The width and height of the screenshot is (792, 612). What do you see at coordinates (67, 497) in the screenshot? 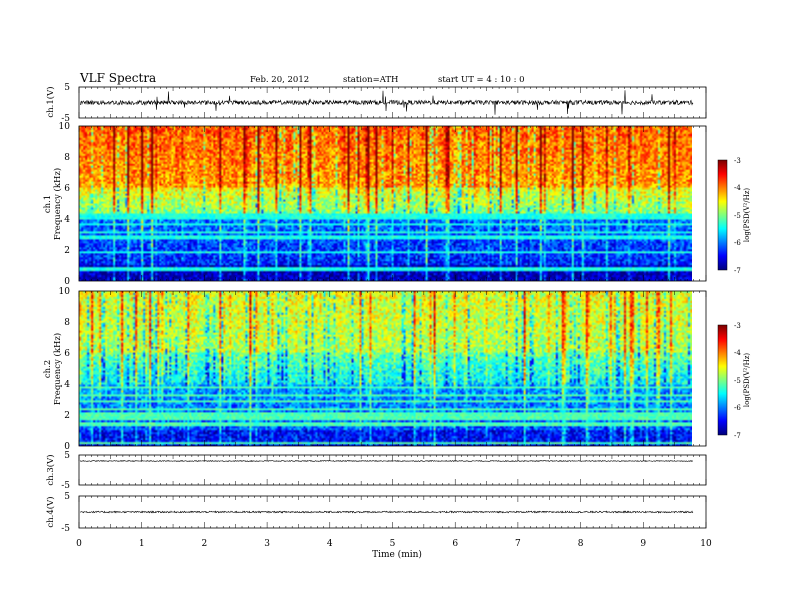
I see `ch4-wave-ytick-top: 5` at bounding box center [67, 497].